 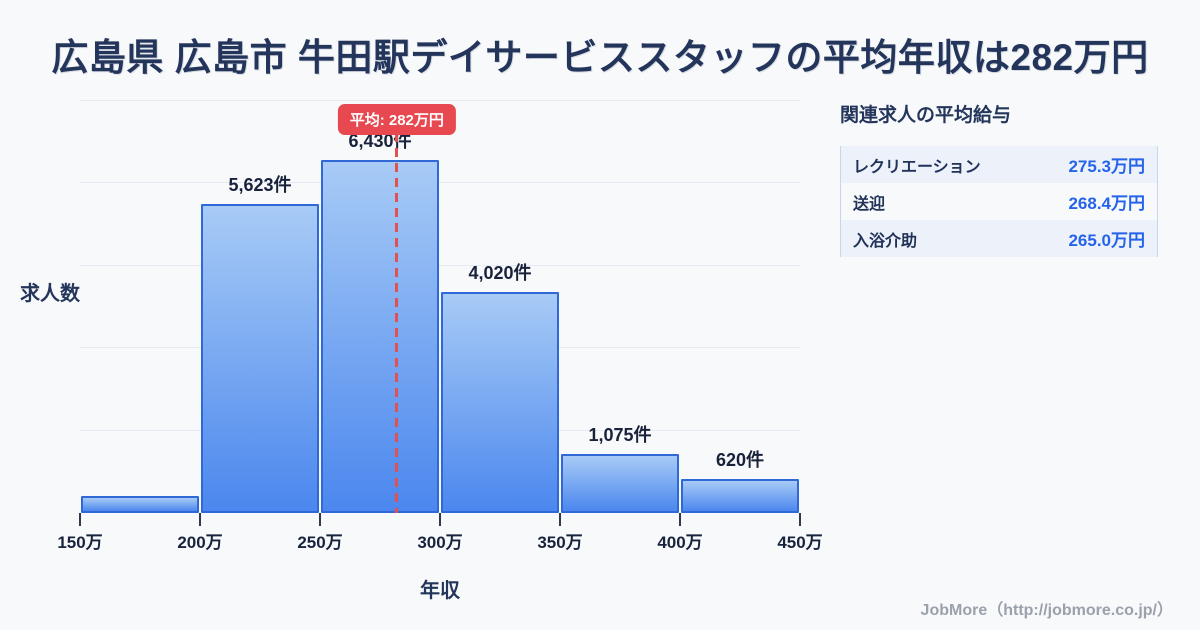 I want to click on bar-value-label: 5,623件, so click(x=260, y=185).